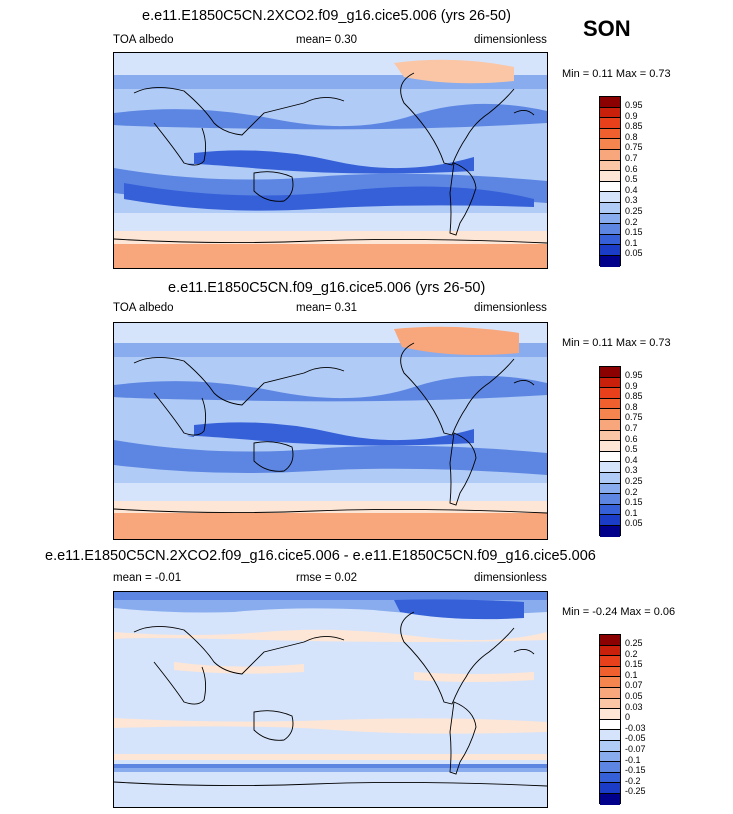 This screenshot has width=733, height=814. What do you see at coordinates (619, 612) in the screenshot?
I see `panel-3-minmax: Min = -0.24 Max = 0.06` at bounding box center [619, 612].